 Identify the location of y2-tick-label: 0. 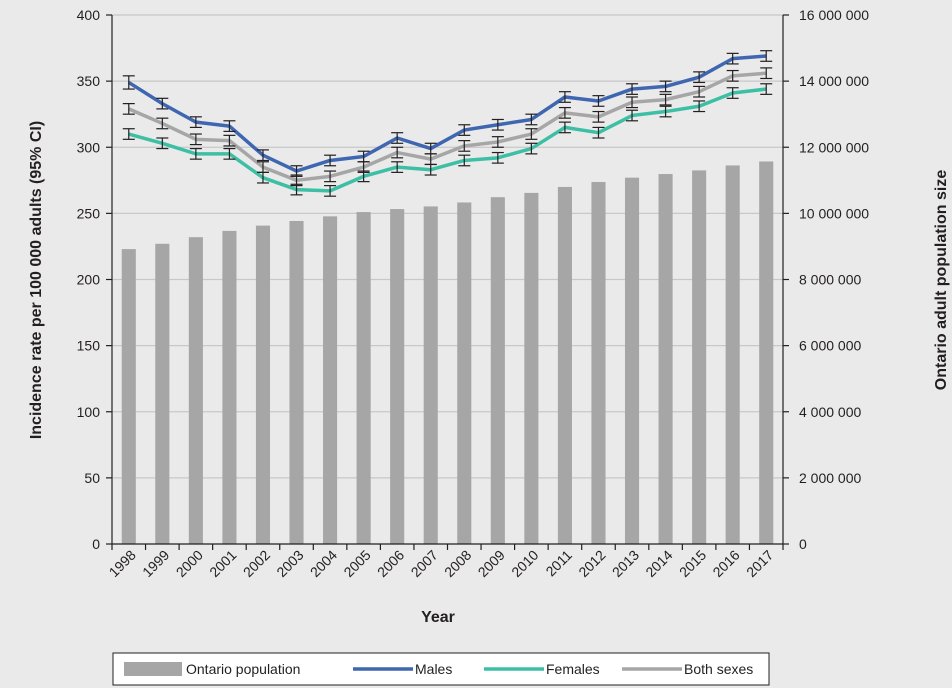
(803, 544).